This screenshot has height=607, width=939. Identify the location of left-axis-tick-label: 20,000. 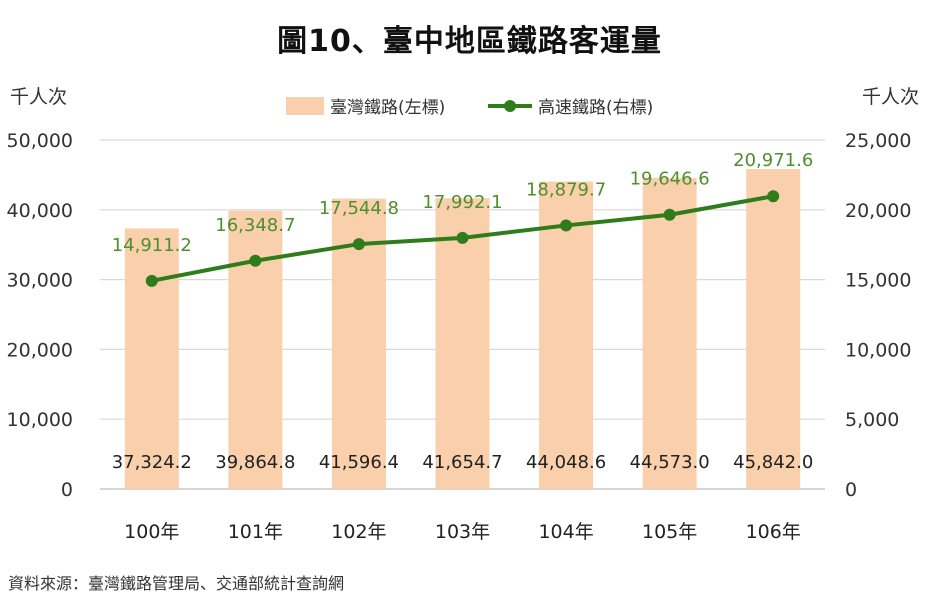
(40, 350).